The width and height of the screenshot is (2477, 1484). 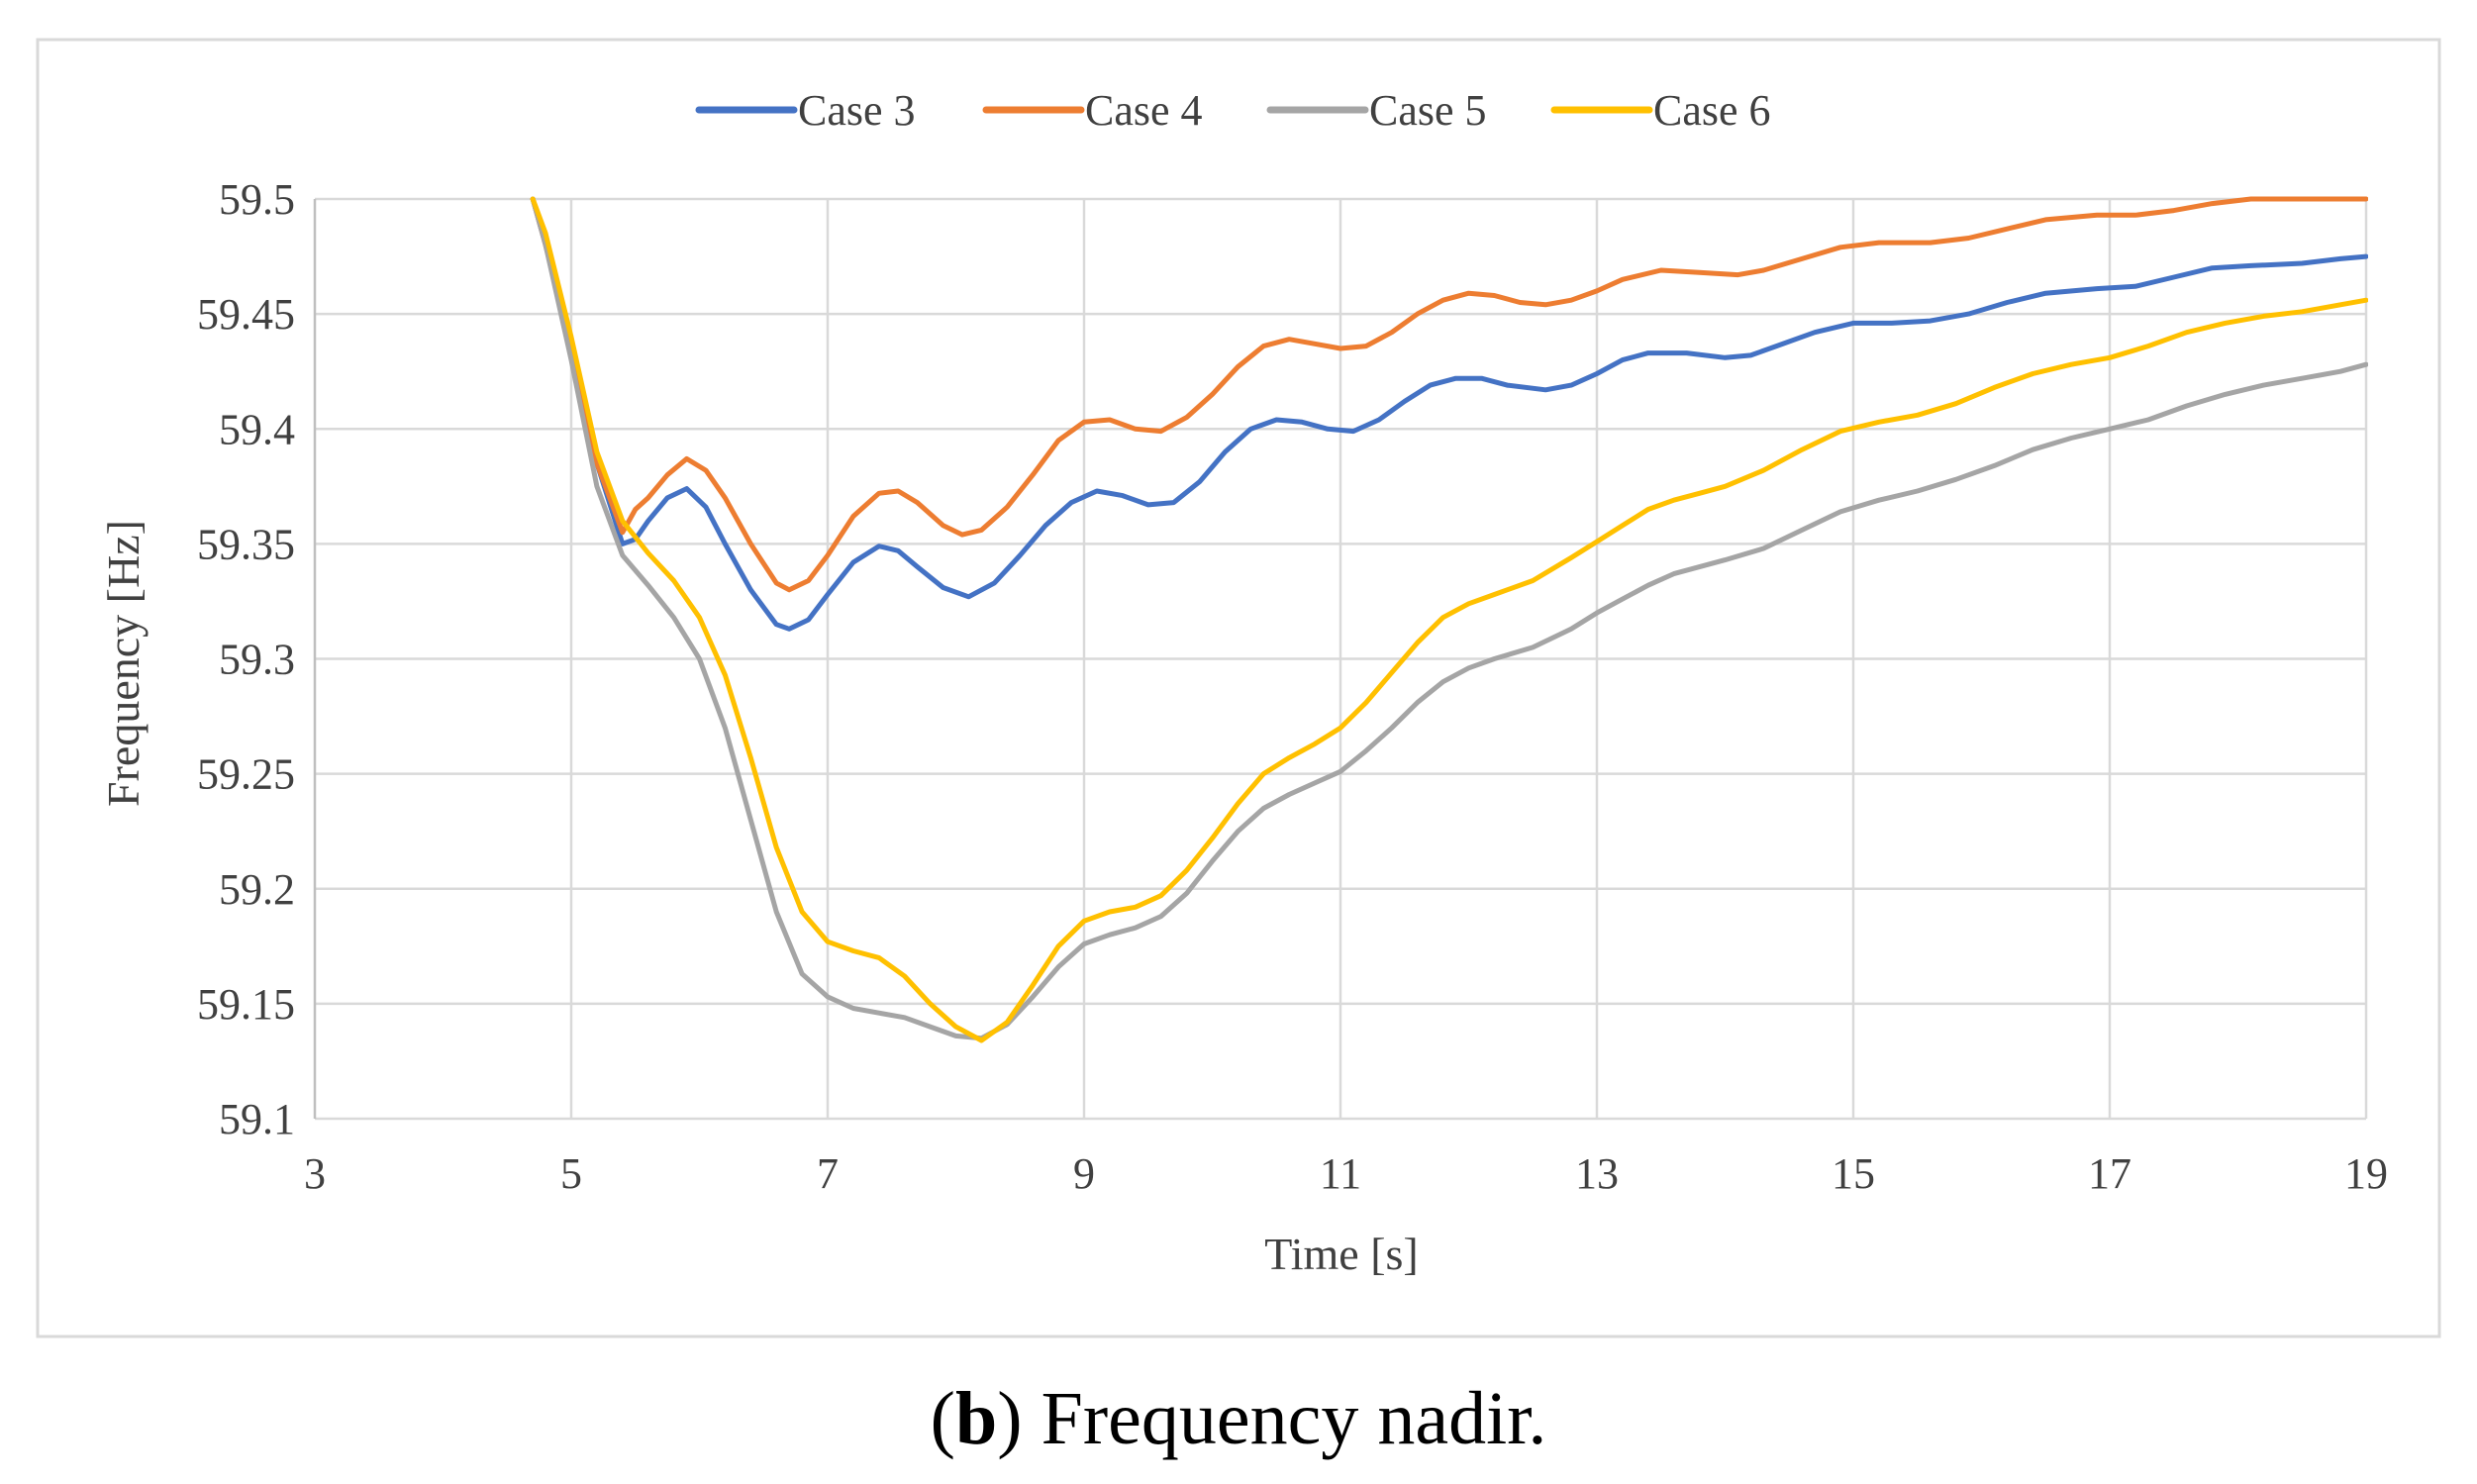 What do you see at coordinates (123, 663) in the screenshot?
I see `y-axis-title: Frequency [Hz]` at bounding box center [123, 663].